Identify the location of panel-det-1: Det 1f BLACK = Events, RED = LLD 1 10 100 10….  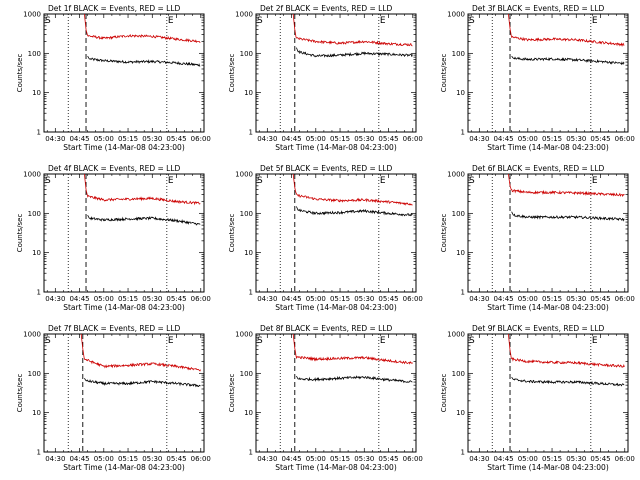
(113, 78).